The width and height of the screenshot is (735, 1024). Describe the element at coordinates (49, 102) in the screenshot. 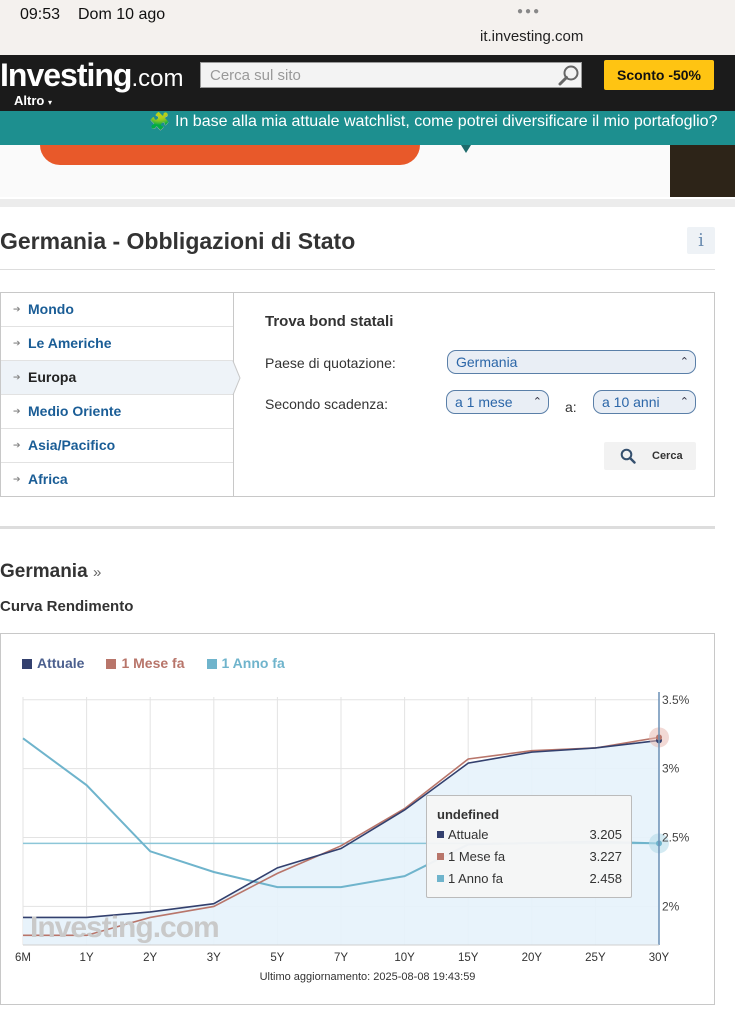

I see `chevron-down-icon: ▾` at that location.